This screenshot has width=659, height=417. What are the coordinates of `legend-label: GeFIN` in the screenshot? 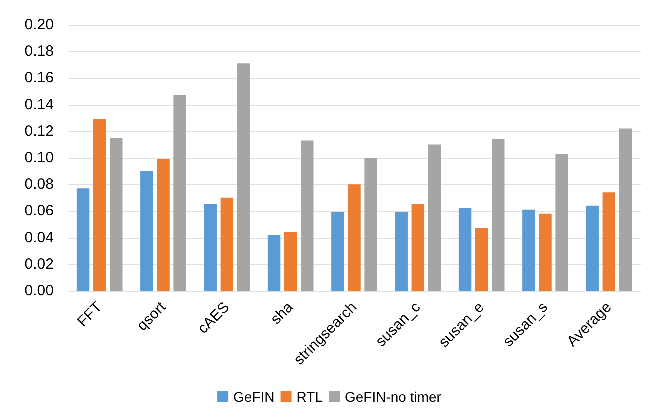 It's located at (254, 397).